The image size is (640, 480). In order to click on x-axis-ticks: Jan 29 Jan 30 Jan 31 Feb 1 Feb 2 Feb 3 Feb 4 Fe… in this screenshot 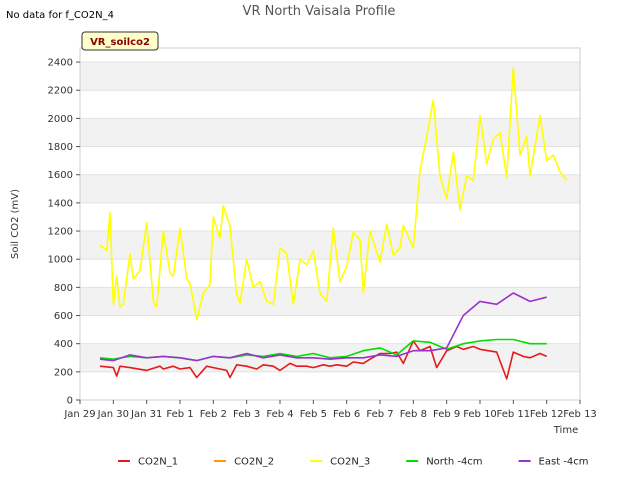, I will do `click(330, 410)`.